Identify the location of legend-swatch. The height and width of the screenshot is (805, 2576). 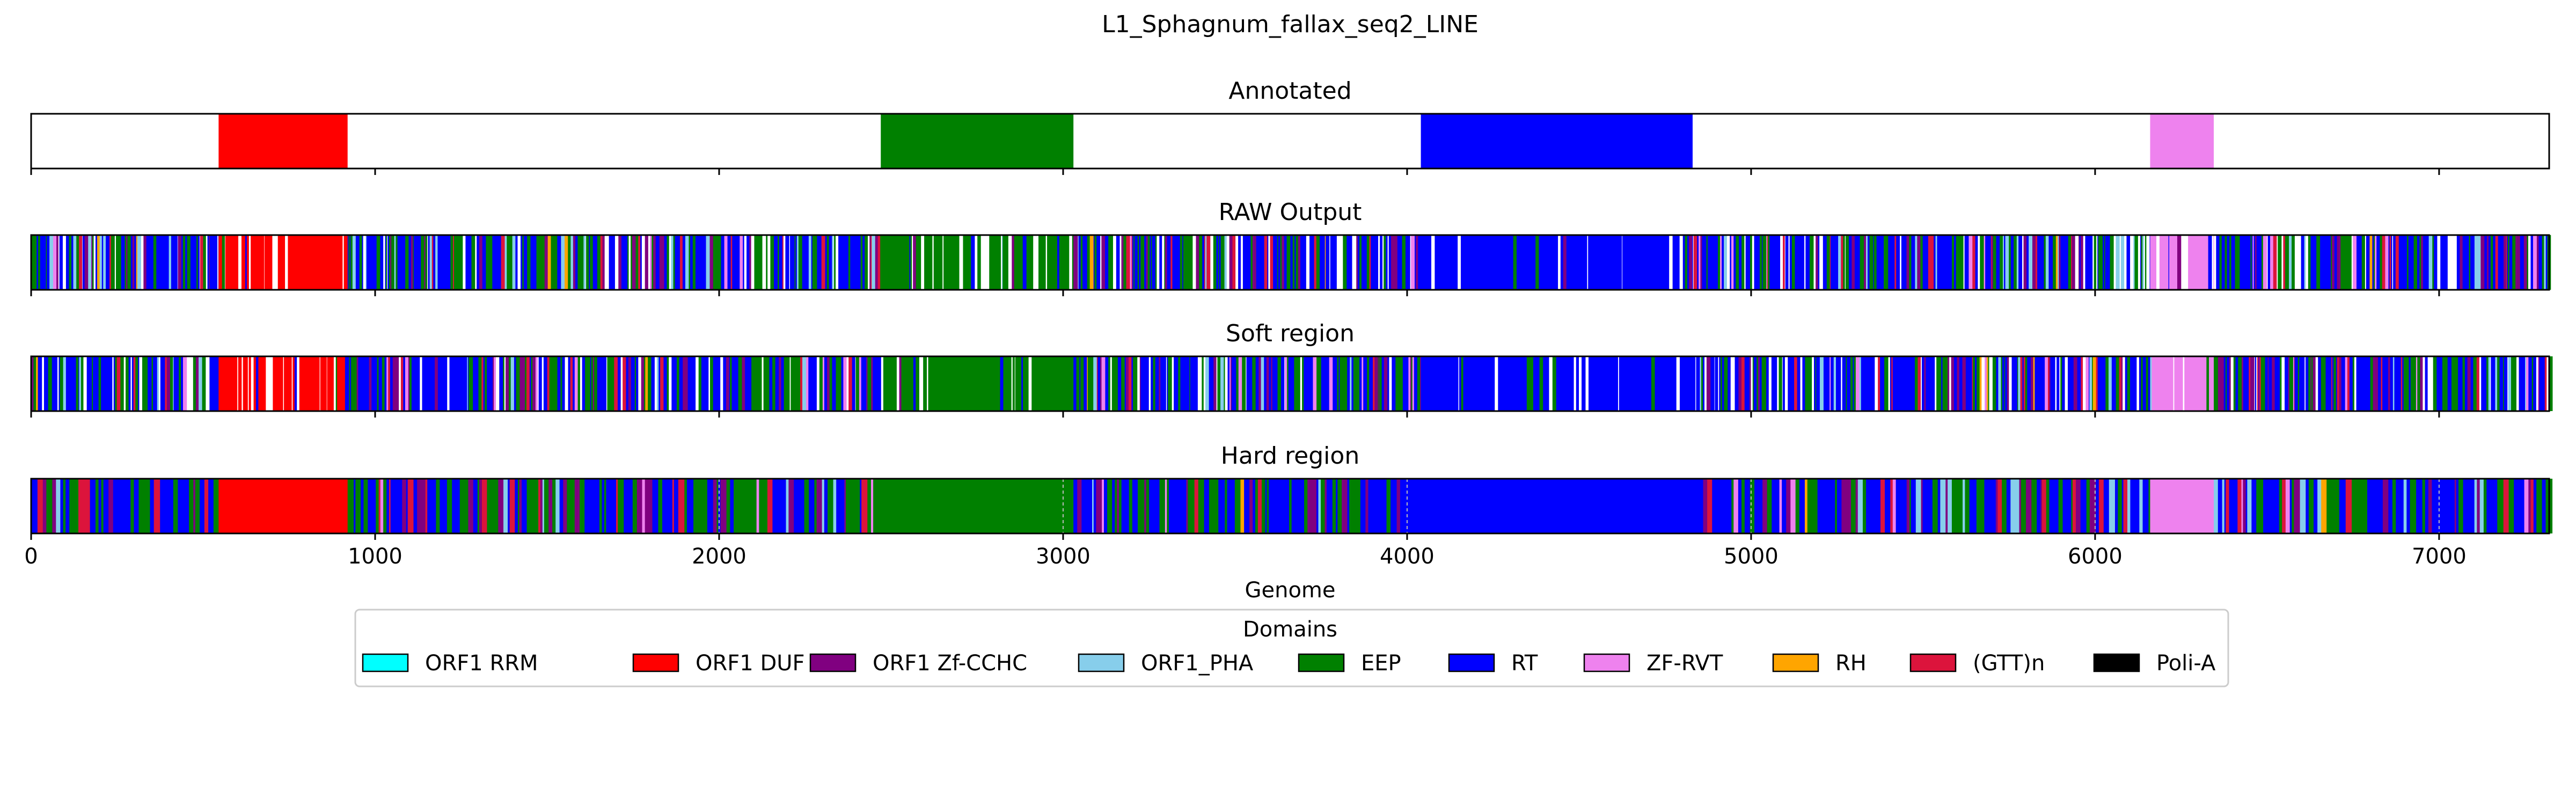
(1606, 662).